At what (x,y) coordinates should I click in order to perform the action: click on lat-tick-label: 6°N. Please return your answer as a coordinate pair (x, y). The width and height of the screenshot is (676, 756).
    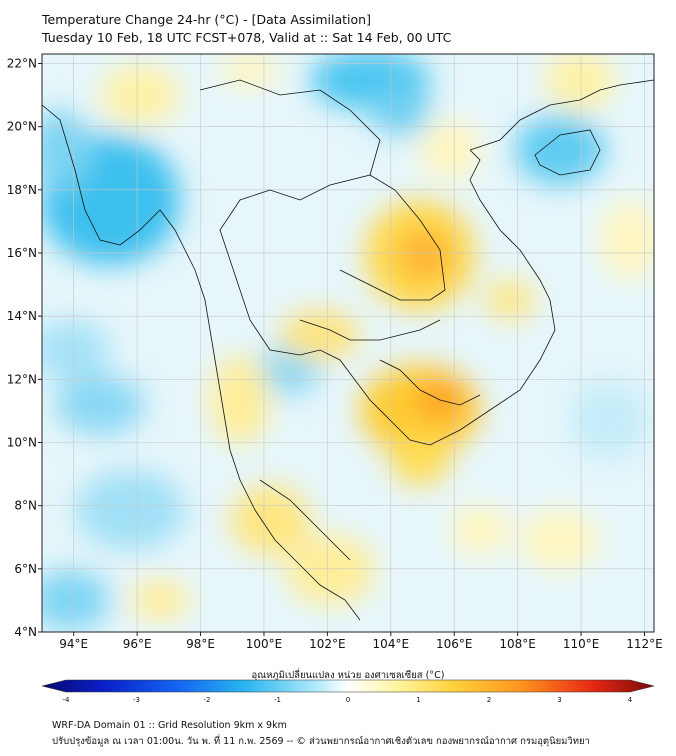
    Looking at the image, I should click on (25, 569).